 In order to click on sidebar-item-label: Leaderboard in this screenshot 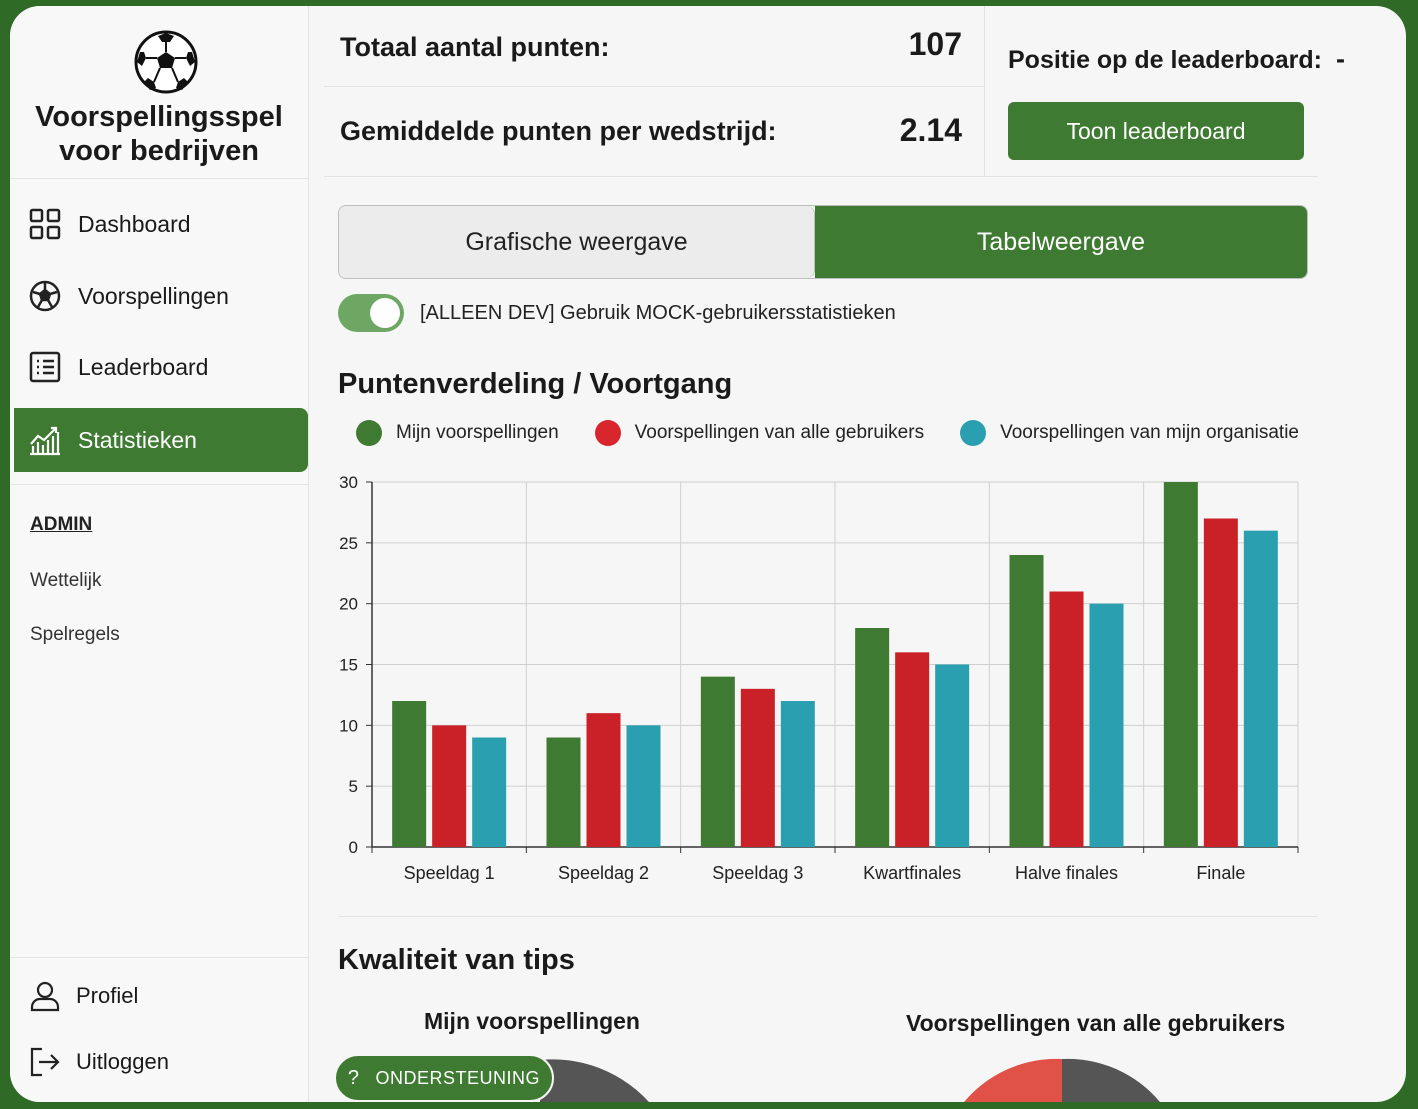, I will do `click(143, 366)`.